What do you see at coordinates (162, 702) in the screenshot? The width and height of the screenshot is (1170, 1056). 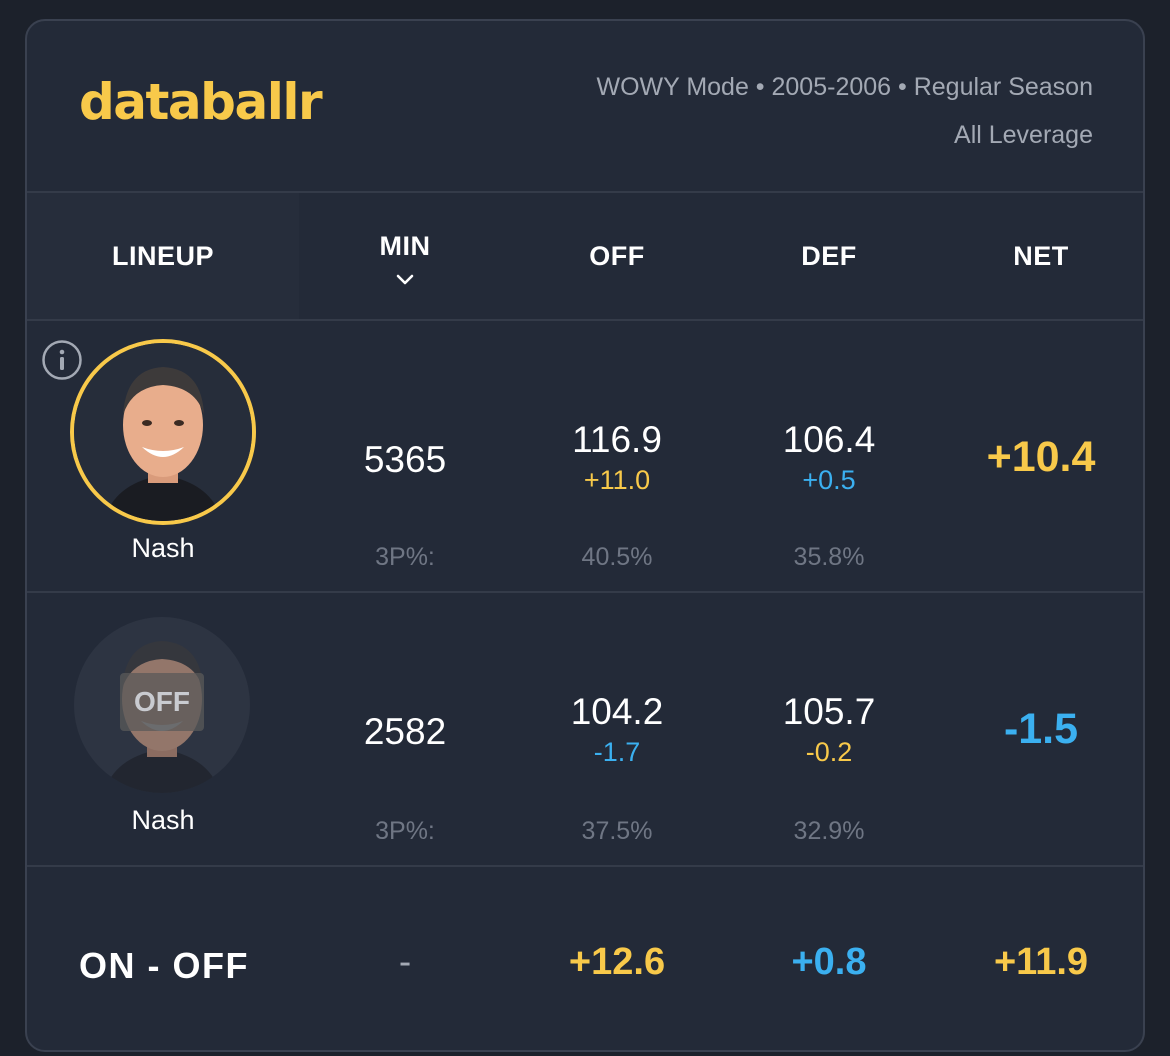 I see `off-badge: OFF` at bounding box center [162, 702].